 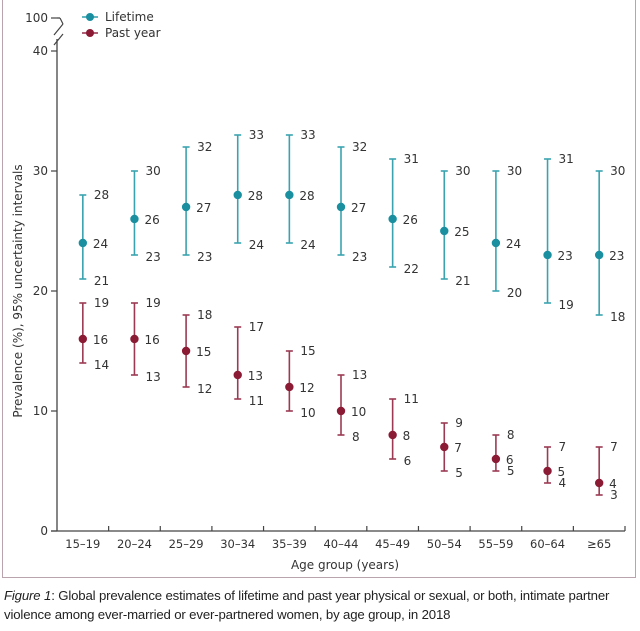 What do you see at coordinates (237, 544) in the screenshot?
I see `x-tick-label: 30–34` at bounding box center [237, 544].